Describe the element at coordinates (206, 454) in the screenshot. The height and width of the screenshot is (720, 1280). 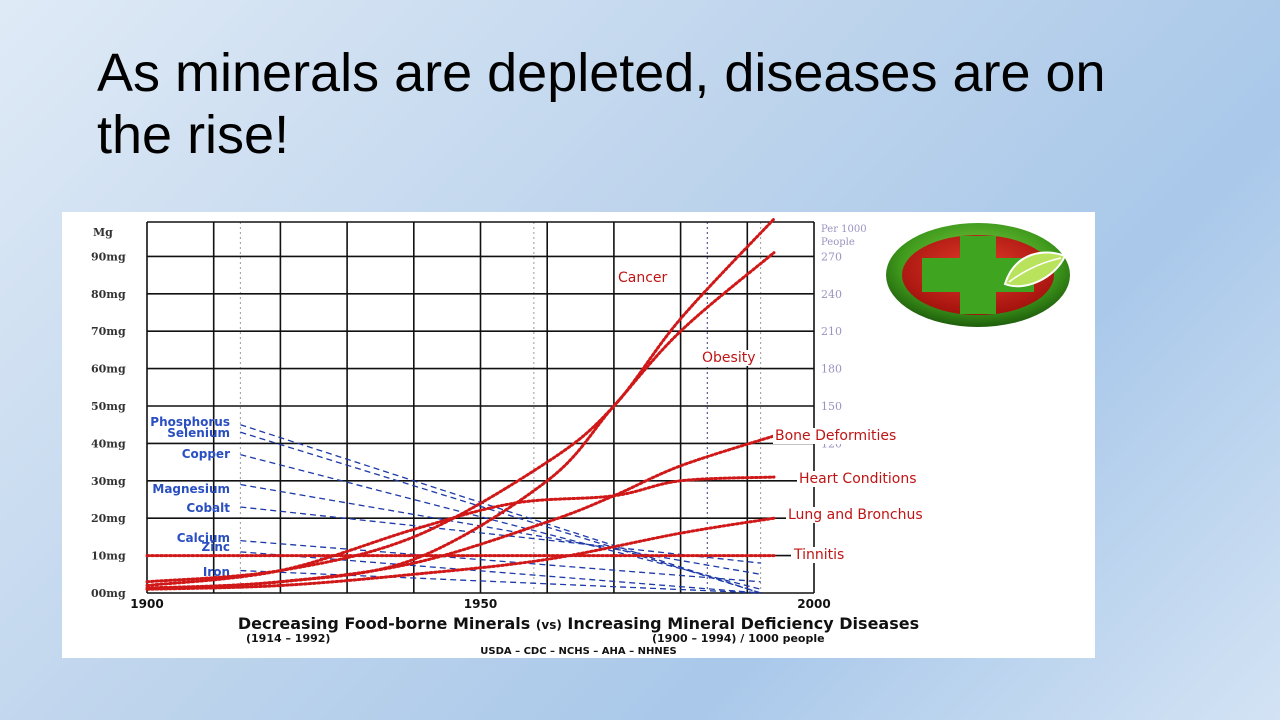
I see `mineral-series-label: Copper` at that location.